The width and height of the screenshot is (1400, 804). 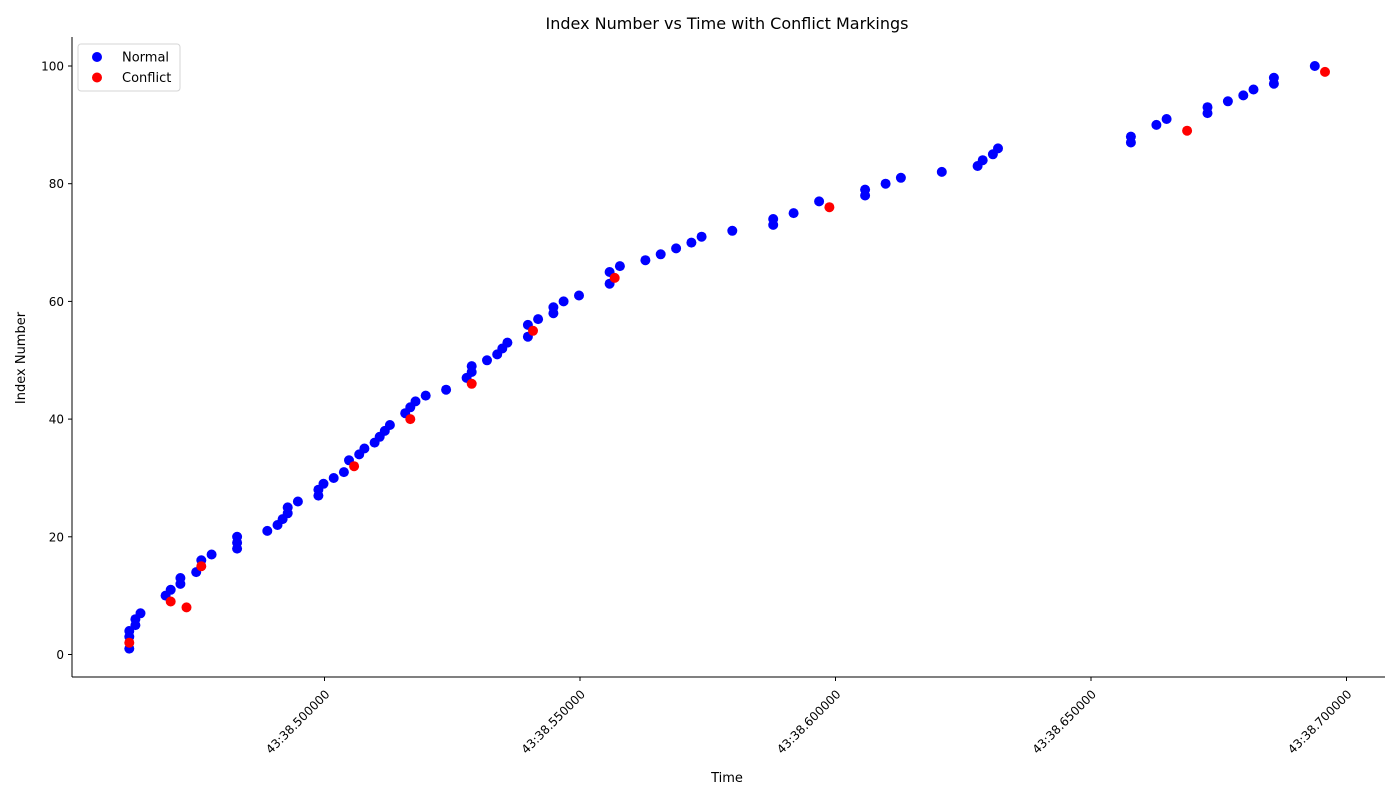 What do you see at coordinates (56, 420) in the screenshot?
I see `y-tick-label: 40` at bounding box center [56, 420].